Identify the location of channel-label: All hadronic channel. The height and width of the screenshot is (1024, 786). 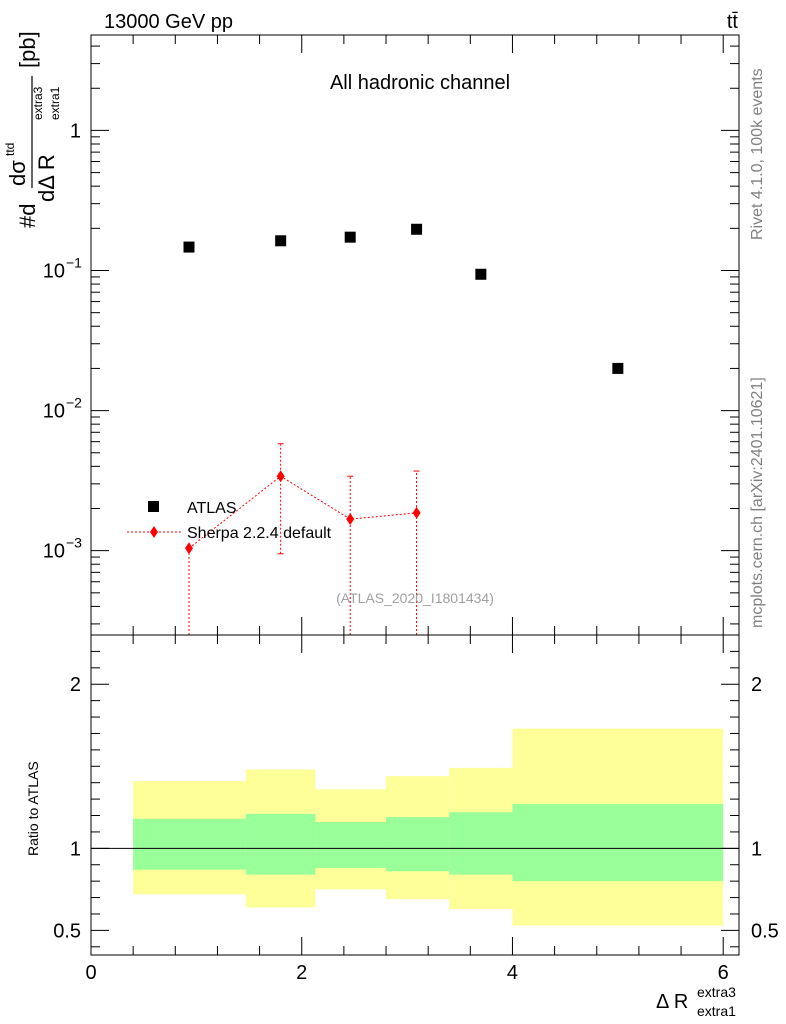
(420, 83).